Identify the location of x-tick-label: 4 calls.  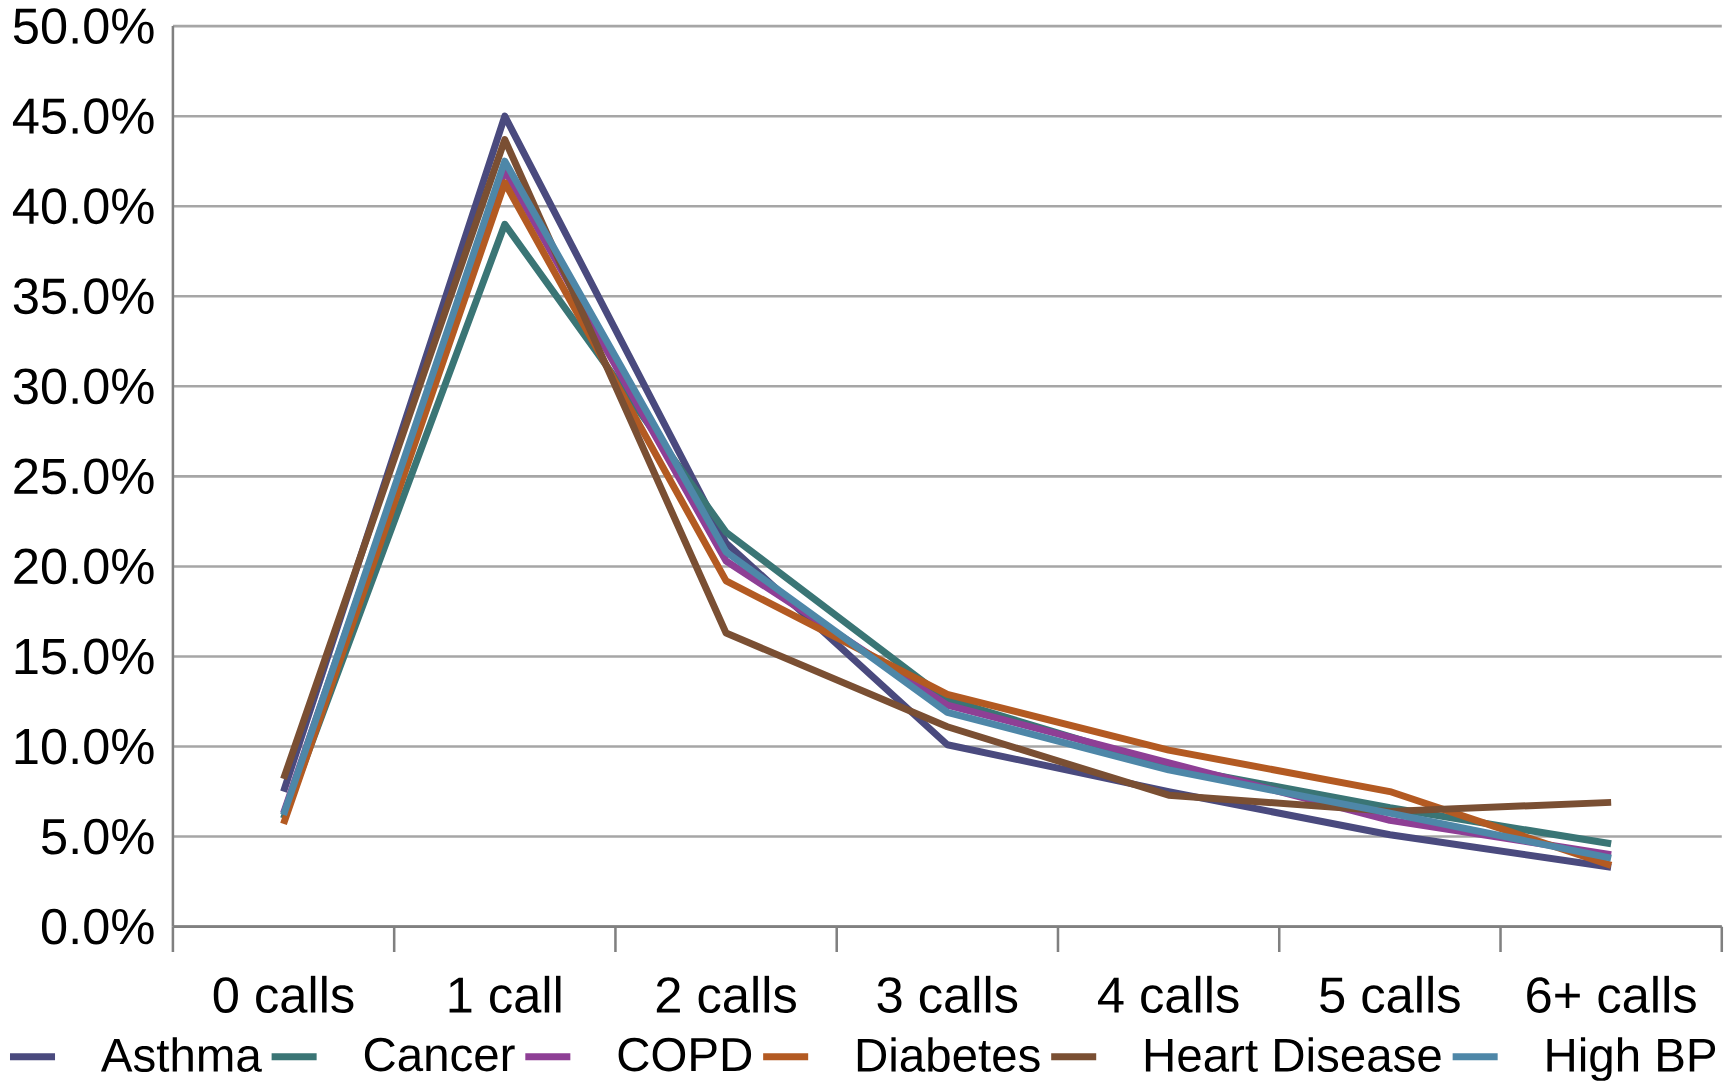
(1168, 995).